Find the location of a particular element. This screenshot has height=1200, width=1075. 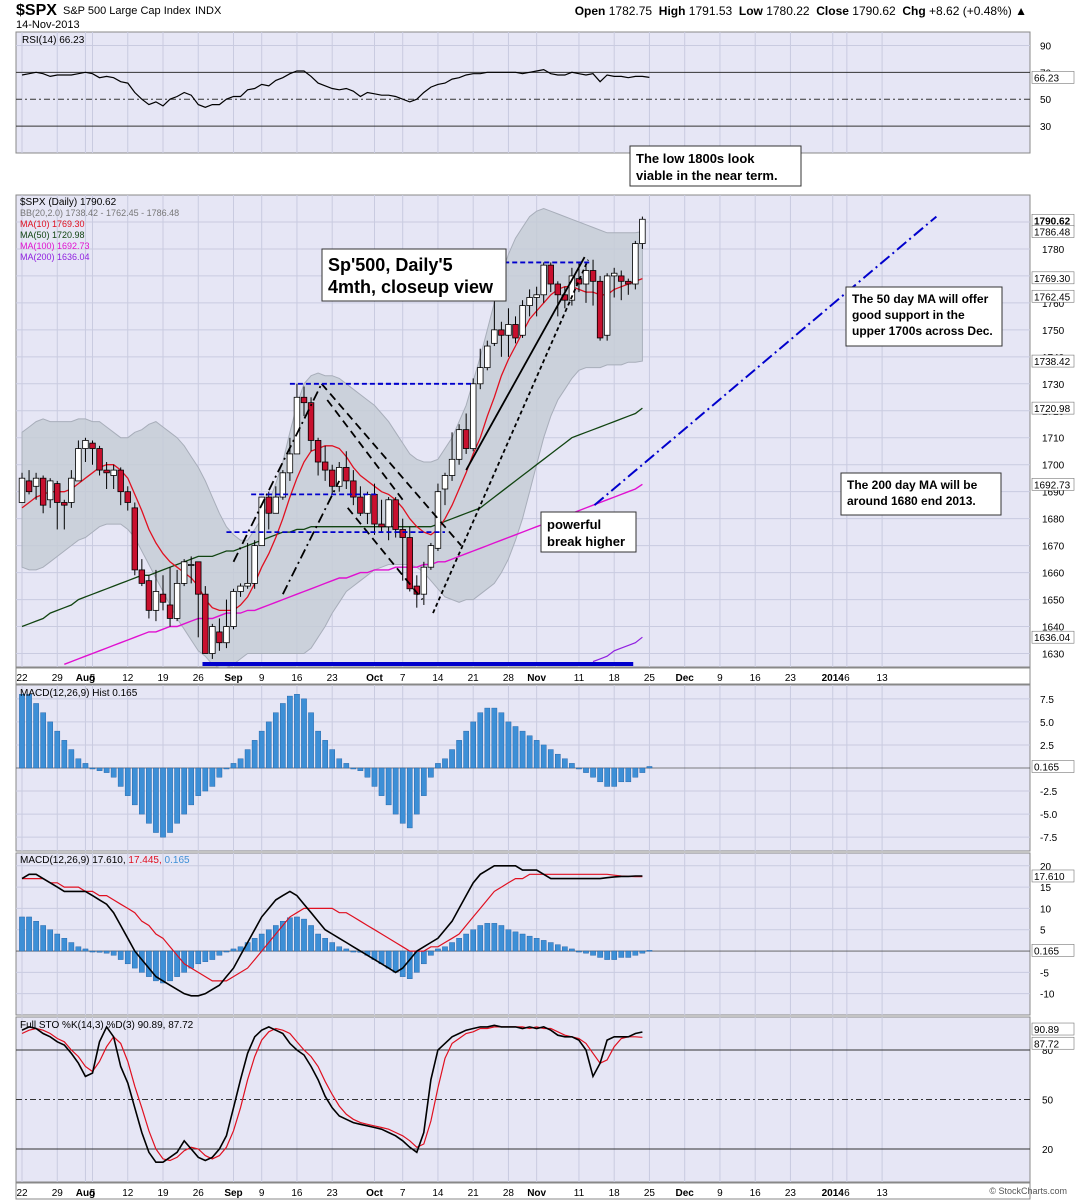

price-tick: 1700 is located at coordinates (1053, 466).